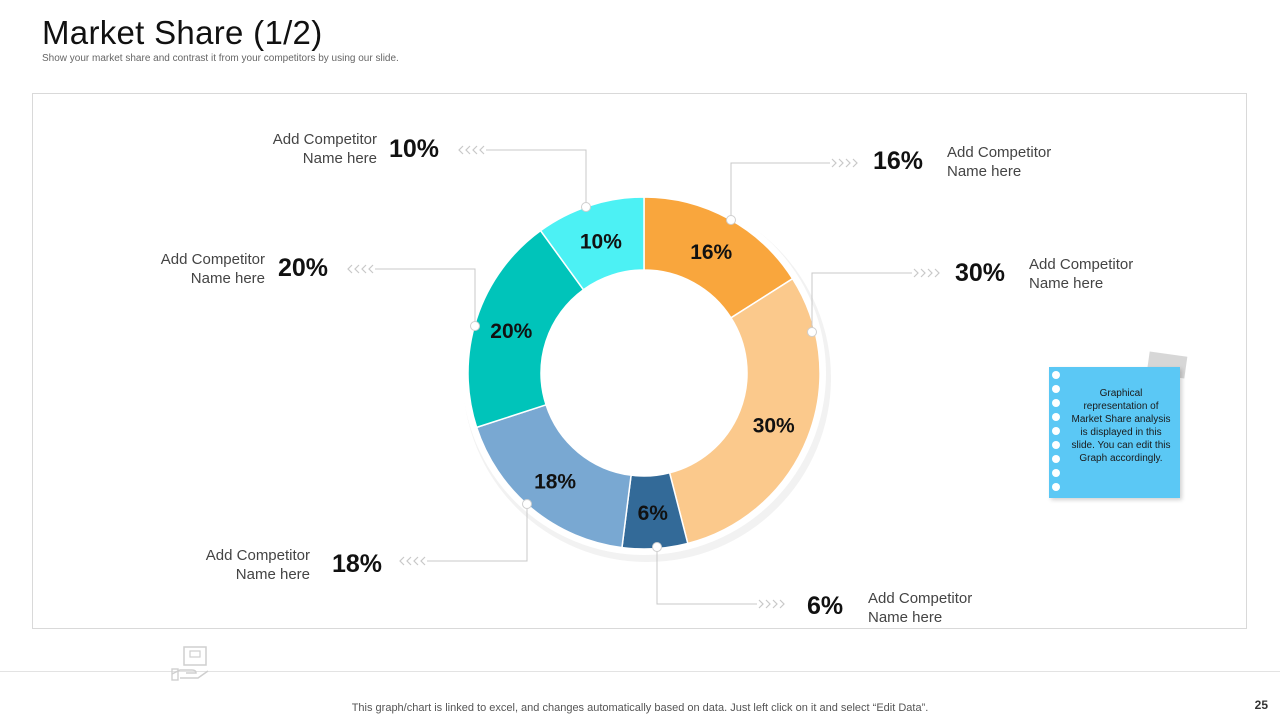  What do you see at coordinates (1261, 705) in the screenshot?
I see `page-number: 25` at bounding box center [1261, 705].